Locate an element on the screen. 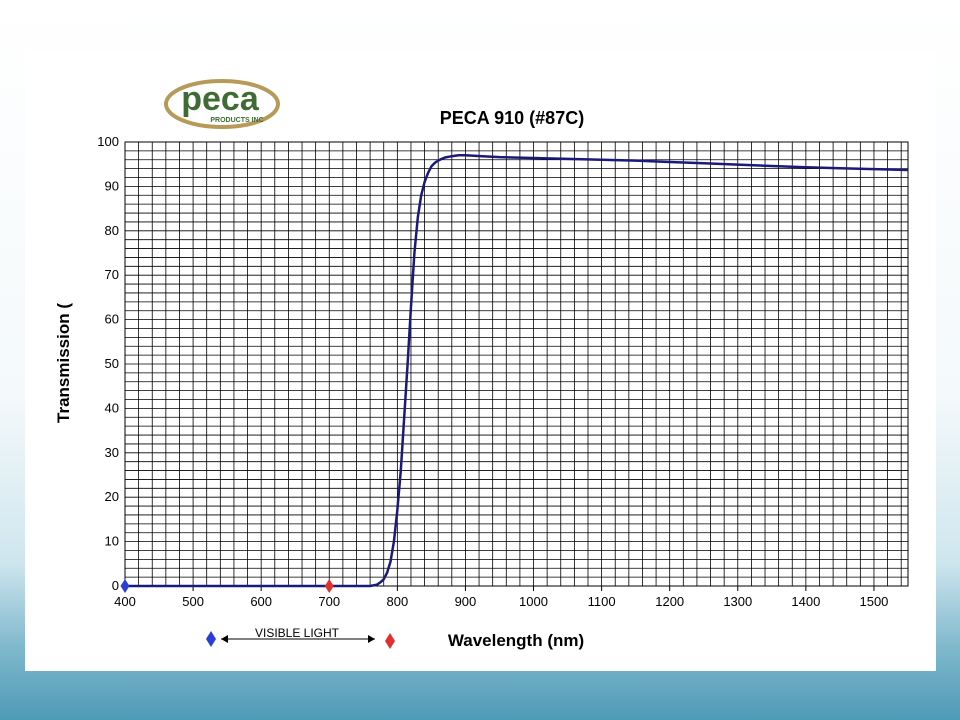  x-tick-label: 1300 is located at coordinates (737, 601).